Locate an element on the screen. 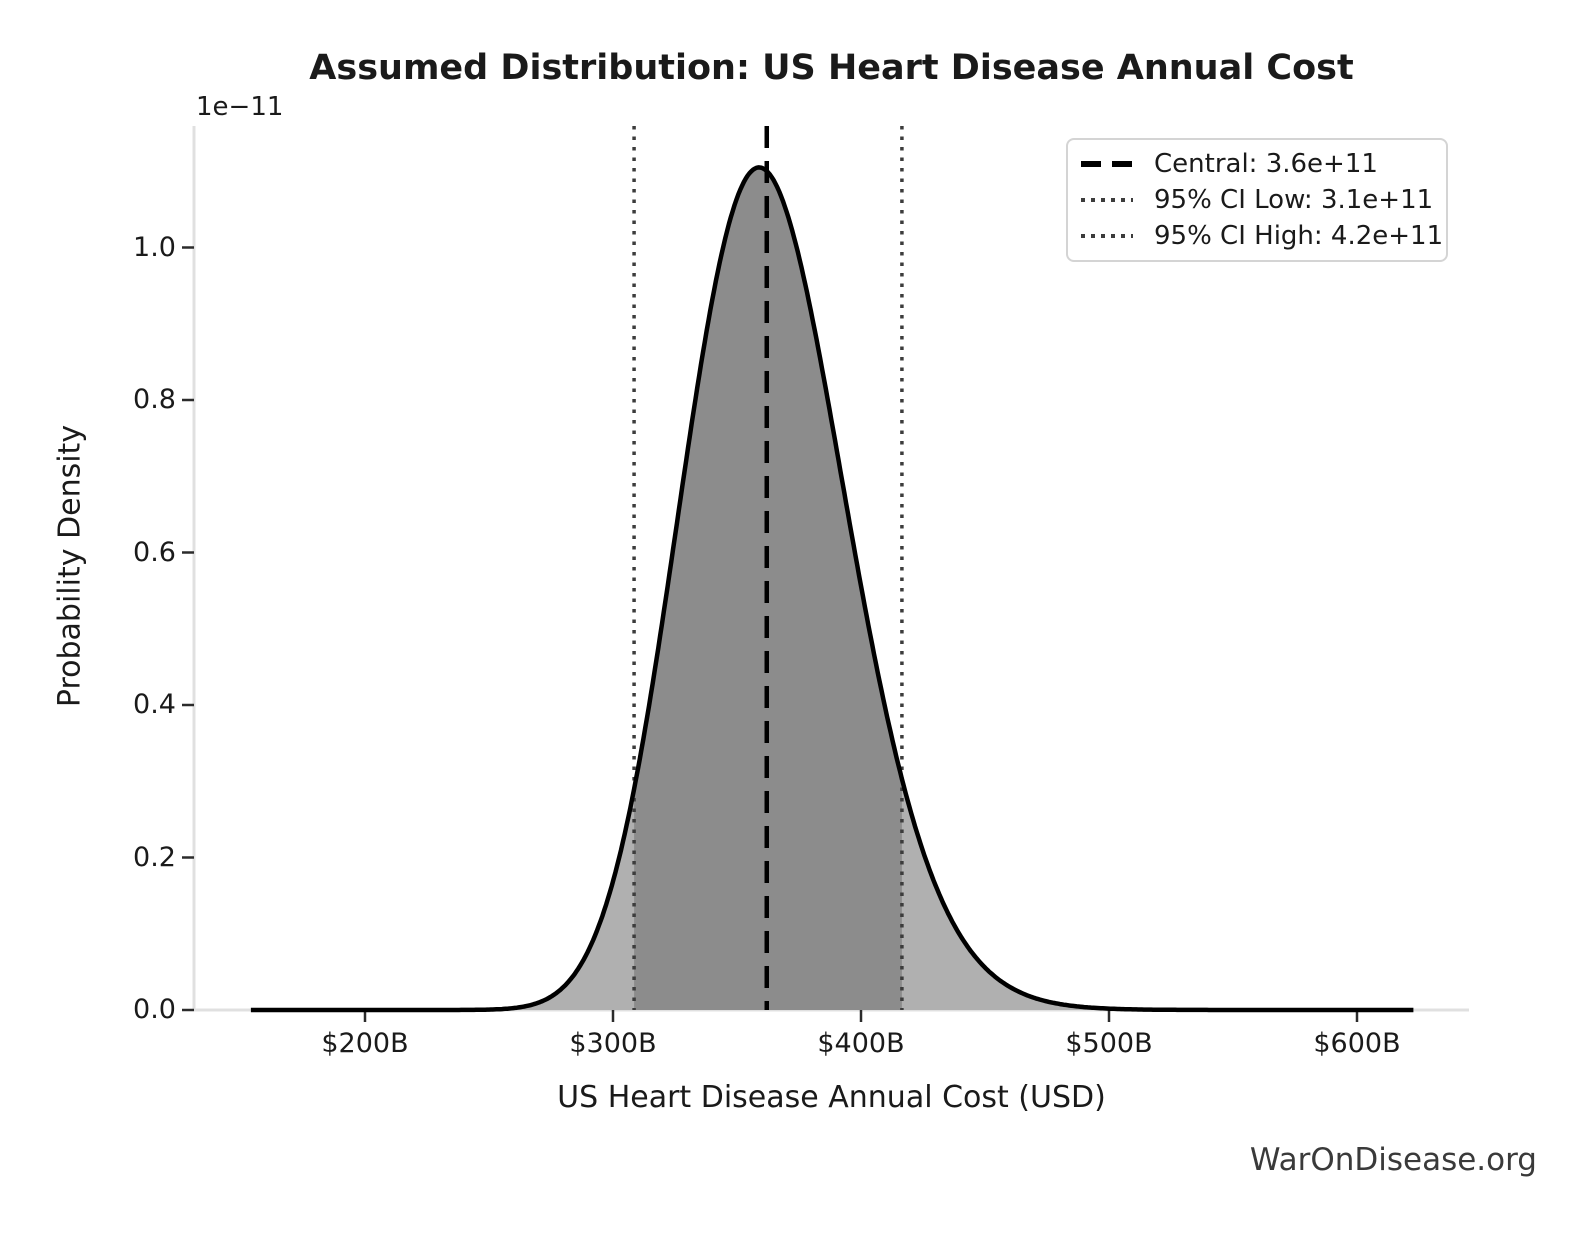  legend-row-ci-high: 95% CI High: 4.2e+11 is located at coordinates (1260, 236).